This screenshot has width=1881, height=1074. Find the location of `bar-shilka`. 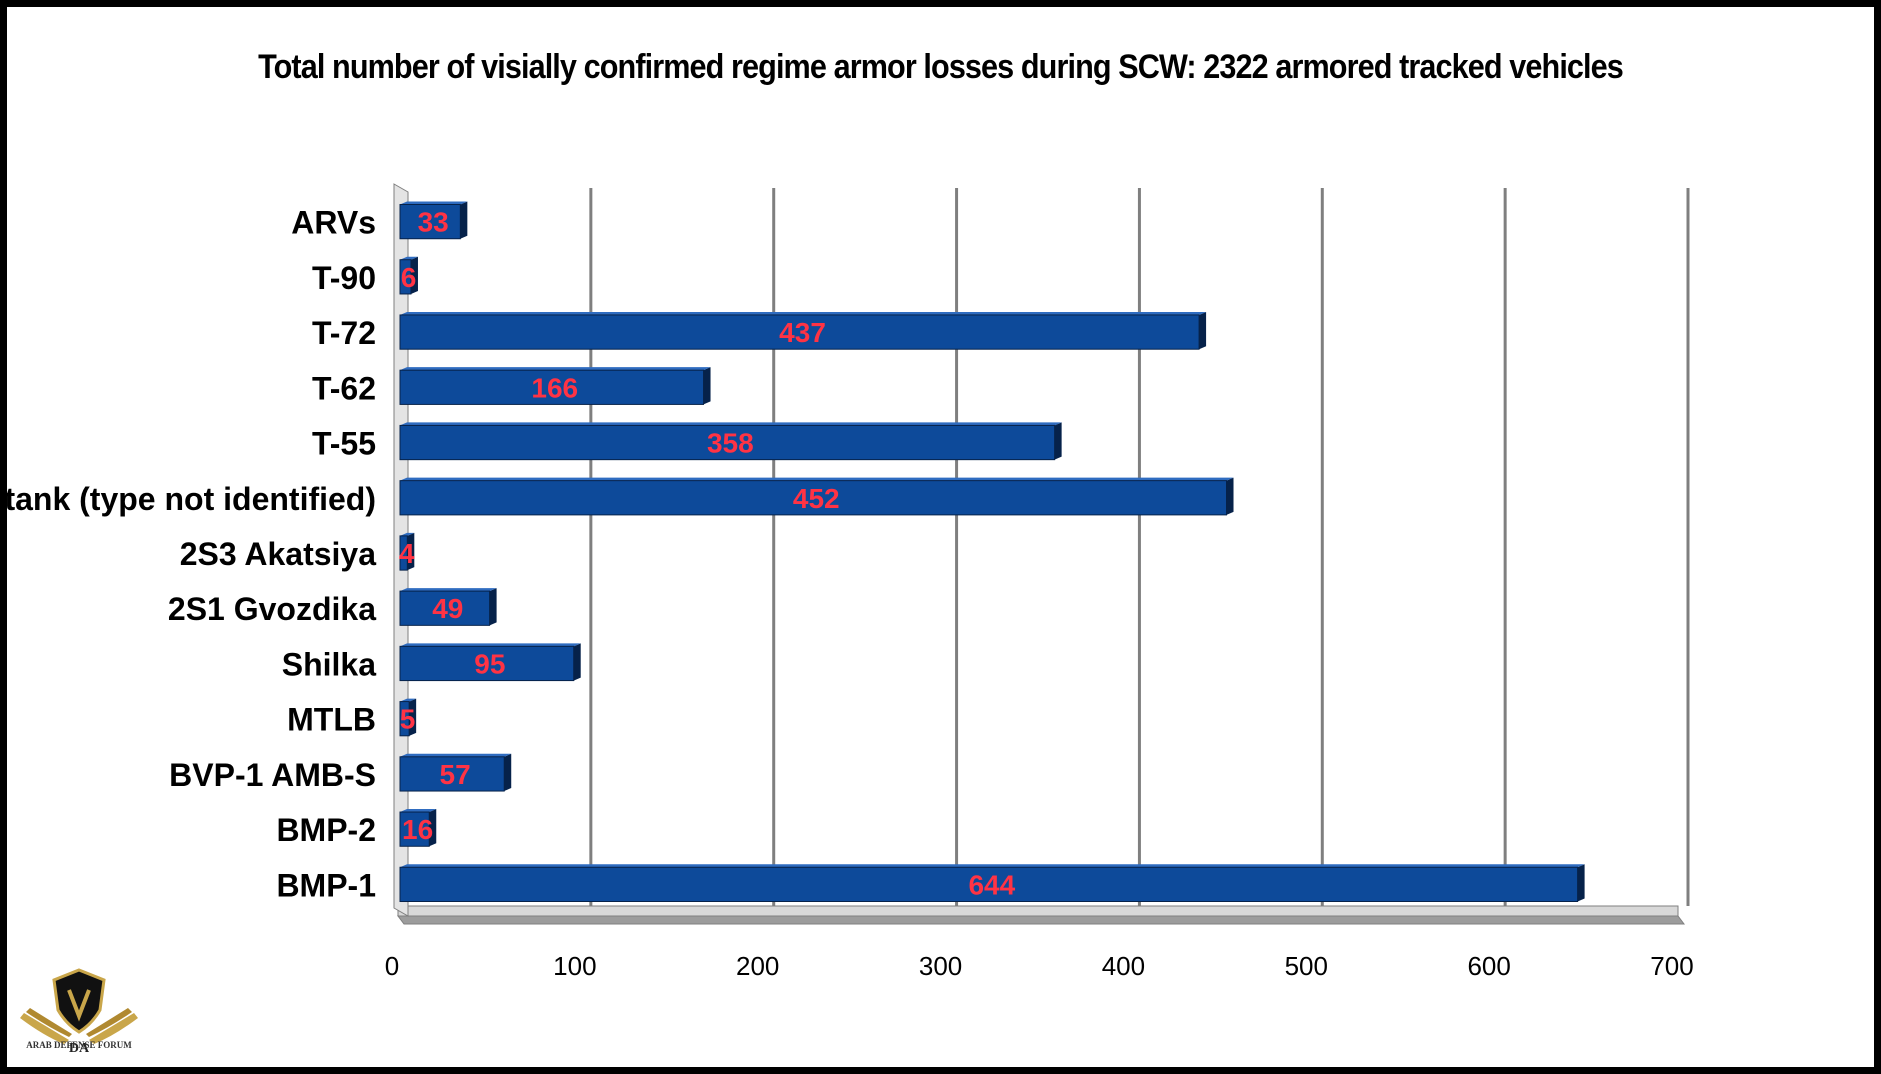

bar-shilka is located at coordinates (487, 663).